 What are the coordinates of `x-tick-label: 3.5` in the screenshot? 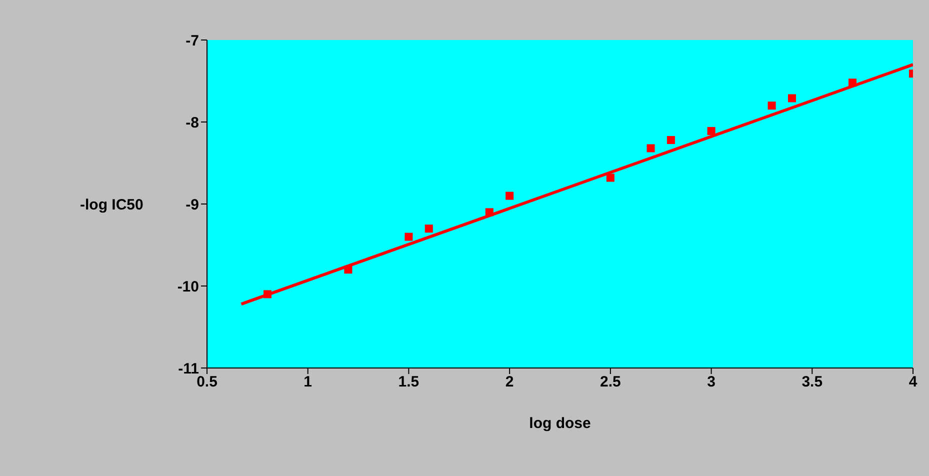 It's located at (812, 382).